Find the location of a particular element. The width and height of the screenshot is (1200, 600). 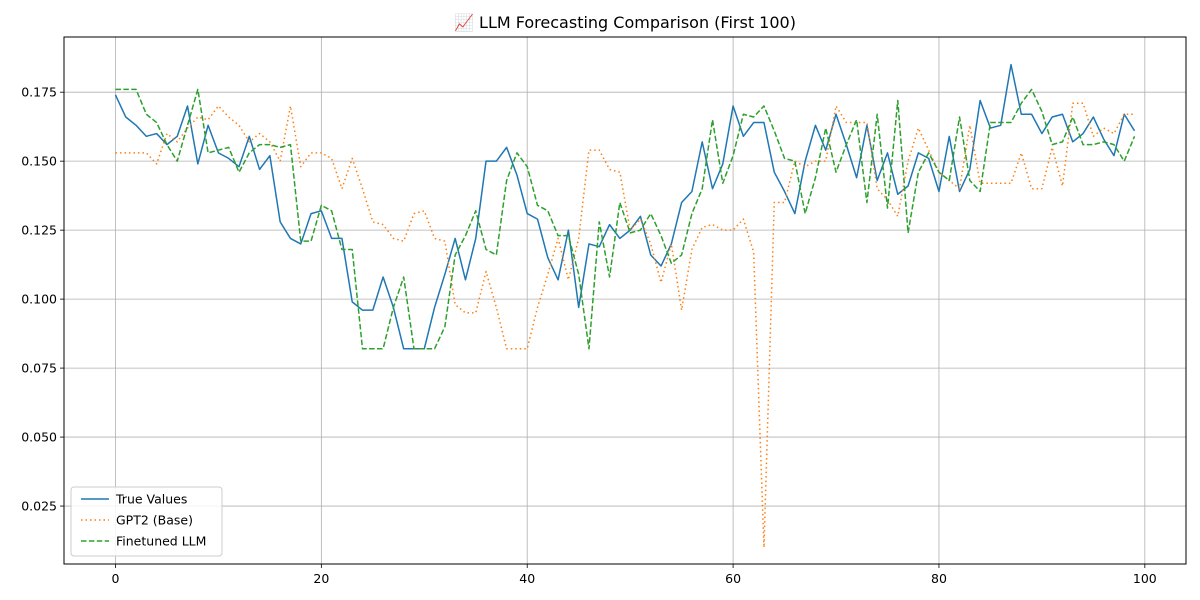

y-tick-label: 0.175 is located at coordinates (39, 92).